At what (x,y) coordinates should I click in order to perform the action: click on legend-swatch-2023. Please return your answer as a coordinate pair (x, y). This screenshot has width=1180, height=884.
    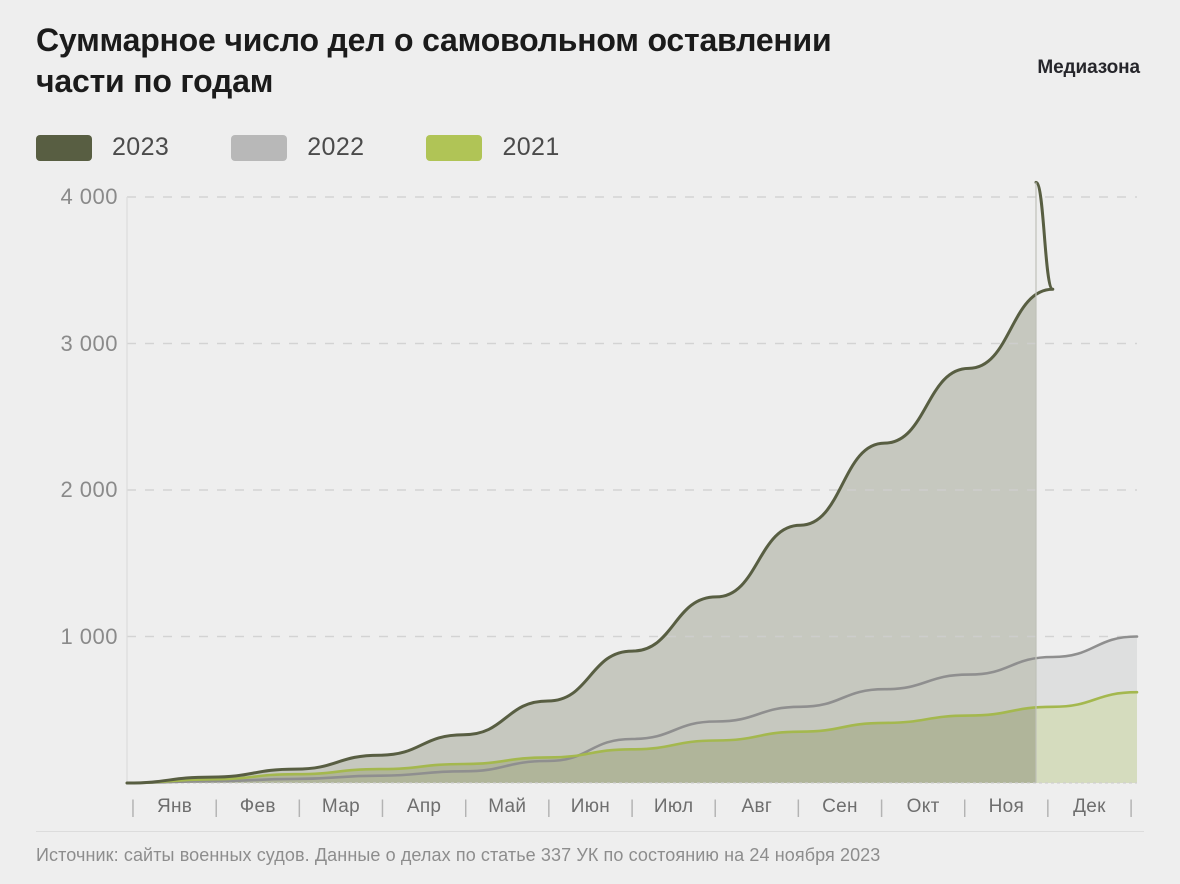
    Looking at the image, I should click on (64, 147).